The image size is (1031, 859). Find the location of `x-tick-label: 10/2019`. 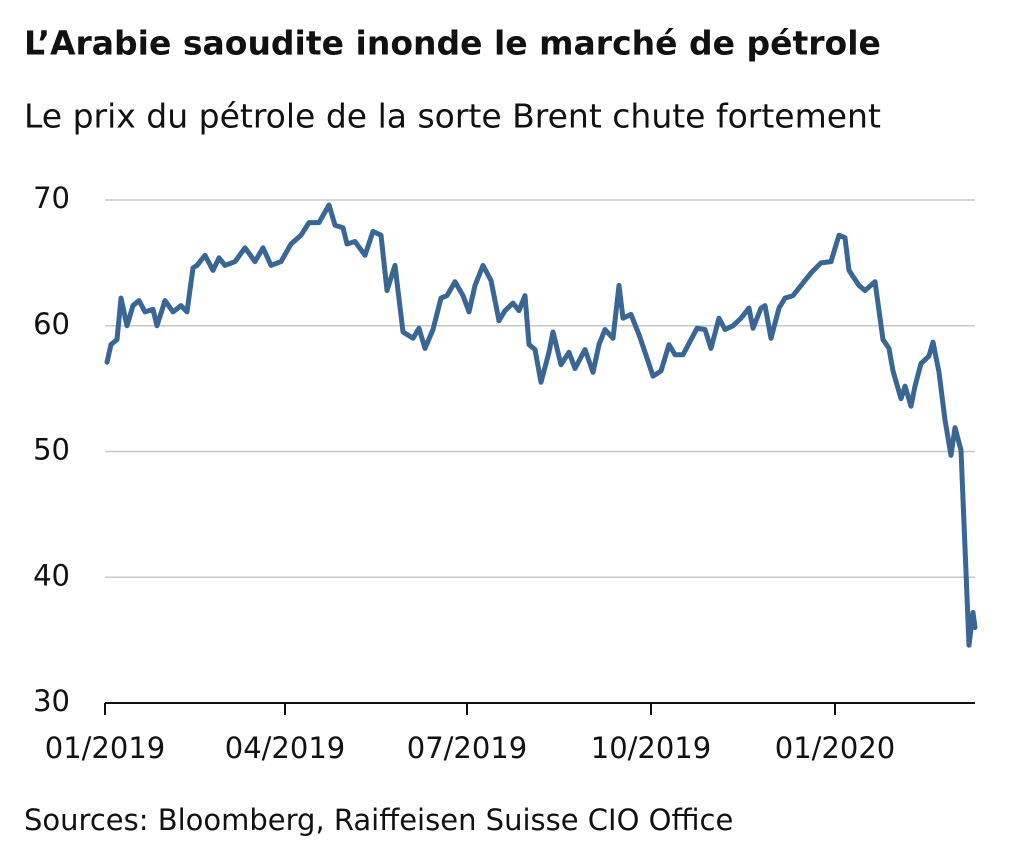

x-tick-label: 10/2019 is located at coordinates (651, 748).